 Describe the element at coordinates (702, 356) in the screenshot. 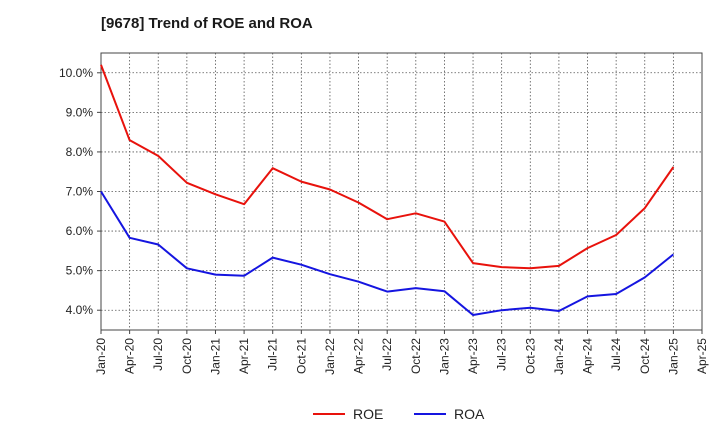

I see `x-tick-label: Apr-25` at that location.